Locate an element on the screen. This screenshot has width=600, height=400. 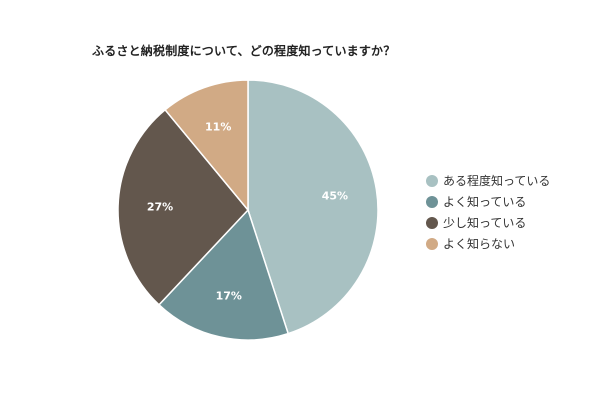
legend-label: よく知らない is located at coordinates (479, 244).